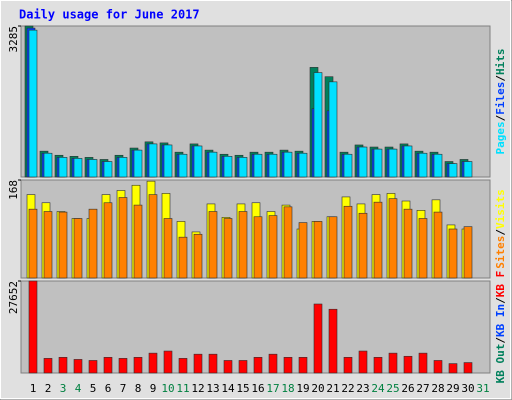 The width and height of the screenshot is (512, 400). Describe the element at coordinates (500, 327) in the screenshot. I see `legend: KB Out/KB In/KB F` at that location.